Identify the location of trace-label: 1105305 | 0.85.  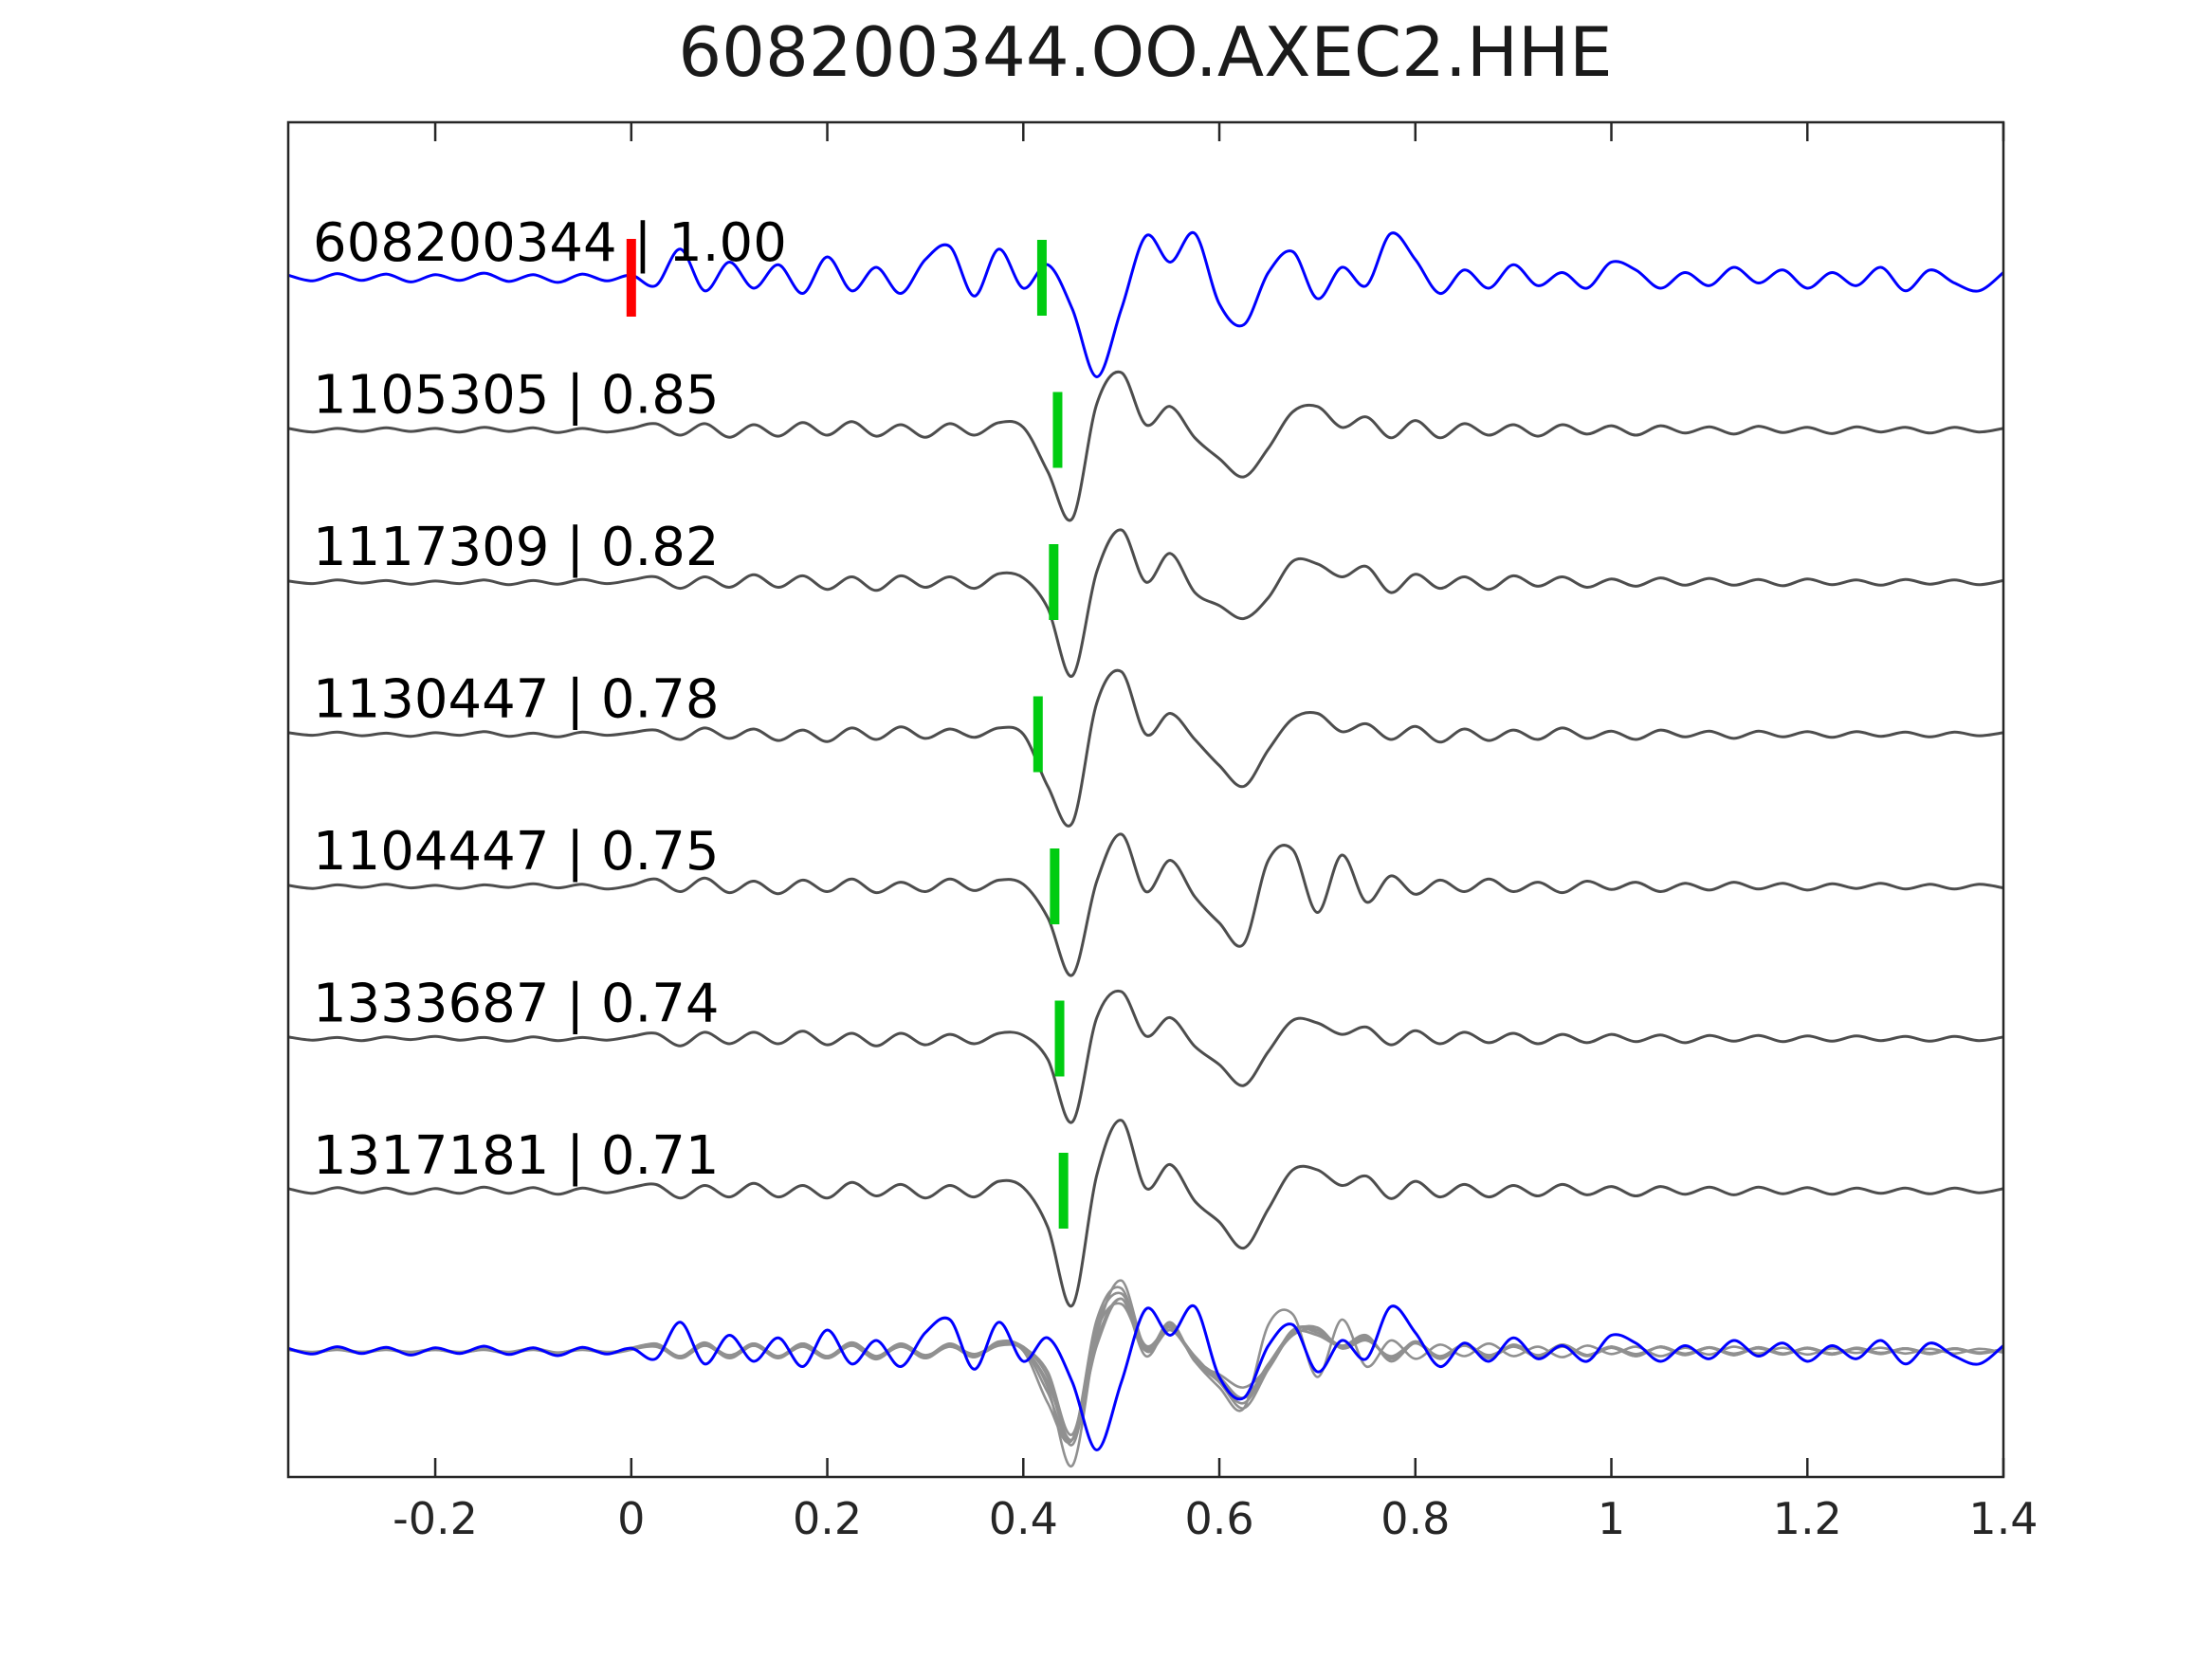
(516, 396).